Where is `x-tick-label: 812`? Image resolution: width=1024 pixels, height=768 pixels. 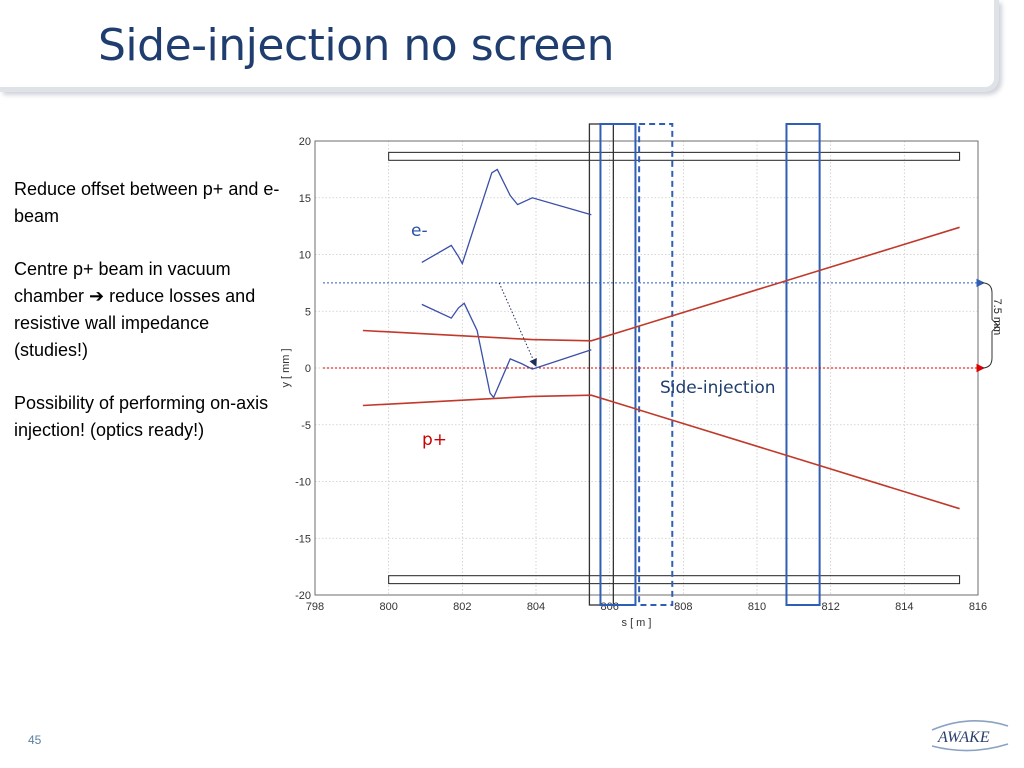 x-tick-label: 812 is located at coordinates (830, 607).